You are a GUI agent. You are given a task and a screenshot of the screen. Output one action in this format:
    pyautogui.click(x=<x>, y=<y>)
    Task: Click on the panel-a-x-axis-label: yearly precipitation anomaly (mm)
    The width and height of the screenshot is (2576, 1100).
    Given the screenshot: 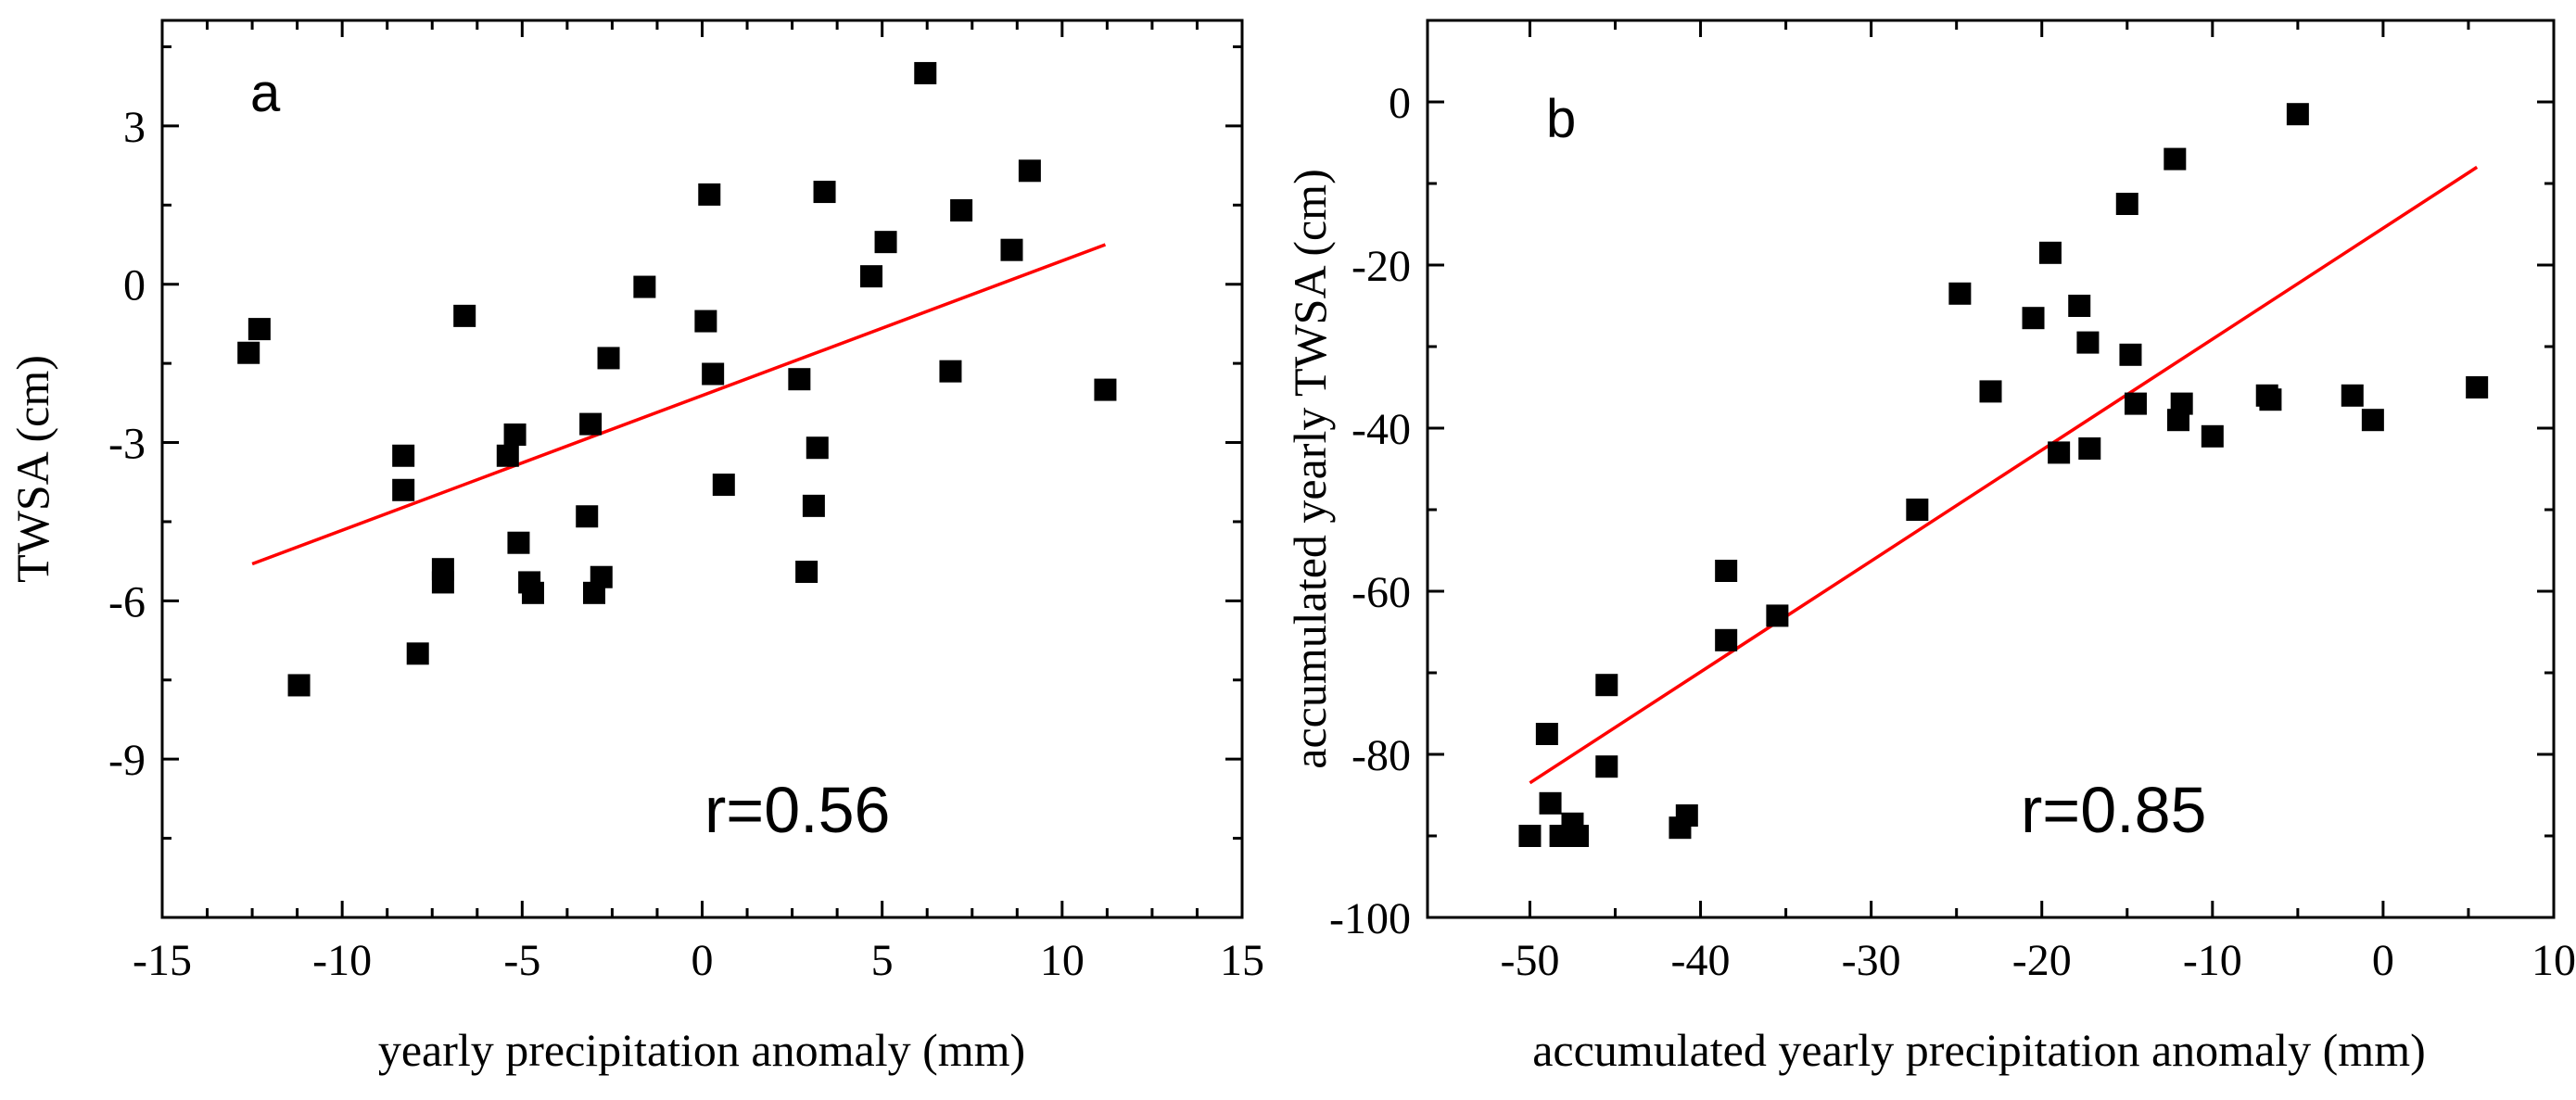 What is the action you would take?
    pyautogui.click(x=701, y=1050)
    